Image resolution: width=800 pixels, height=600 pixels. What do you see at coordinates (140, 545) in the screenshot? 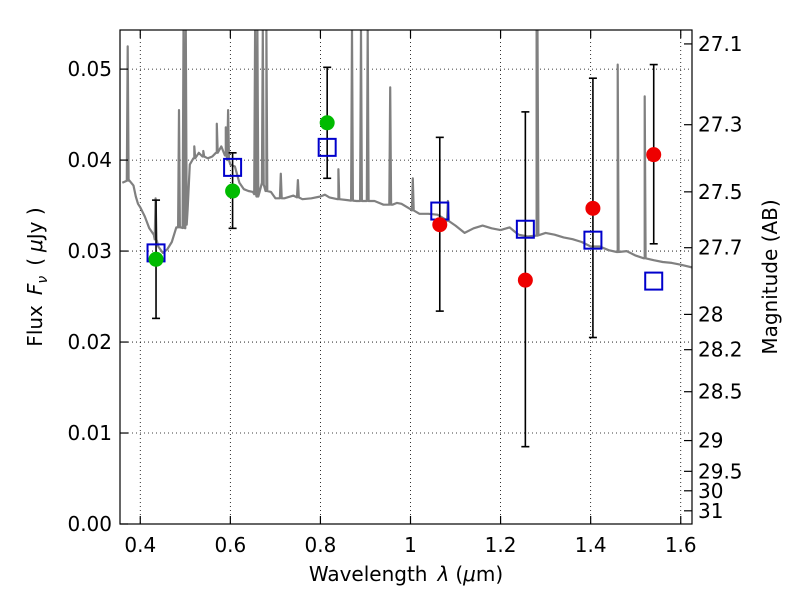
I see `x-tick-label: 0.4` at bounding box center [140, 545].